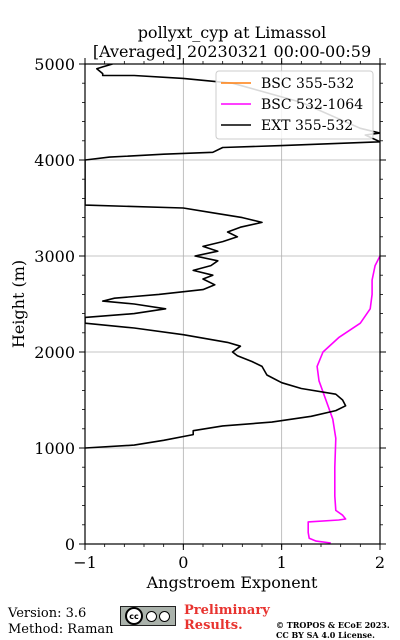 This screenshot has height=640, width=400. Describe the element at coordinates (213, 625) in the screenshot. I see `prelim-line2: Results.` at that location.